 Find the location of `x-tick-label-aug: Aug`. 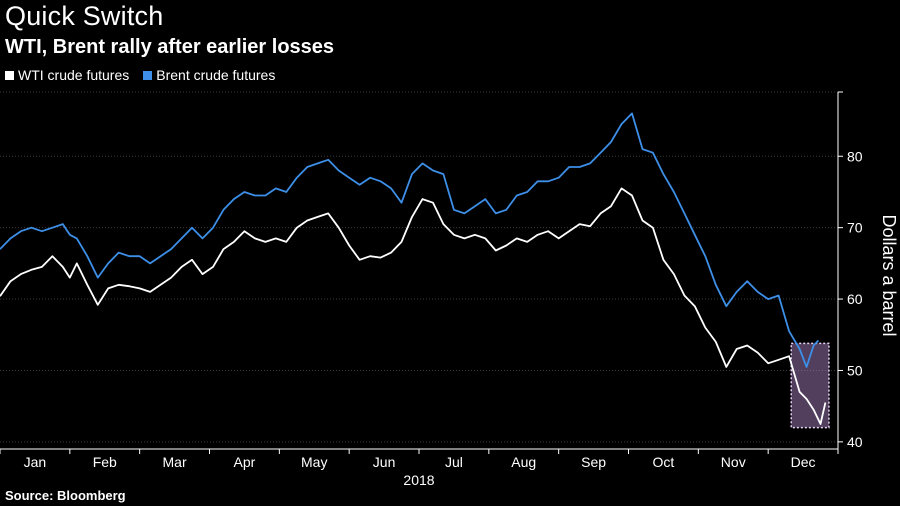

x-tick-label-aug: Aug is located at coordinates (523, 462).